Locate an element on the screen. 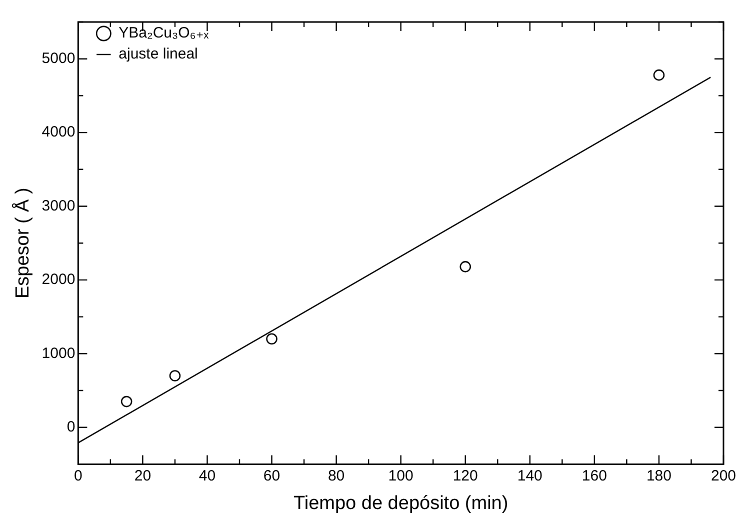 This screenshot has height=527, width=747. x-tick-label: 20 is located at coordinates (143, 475).